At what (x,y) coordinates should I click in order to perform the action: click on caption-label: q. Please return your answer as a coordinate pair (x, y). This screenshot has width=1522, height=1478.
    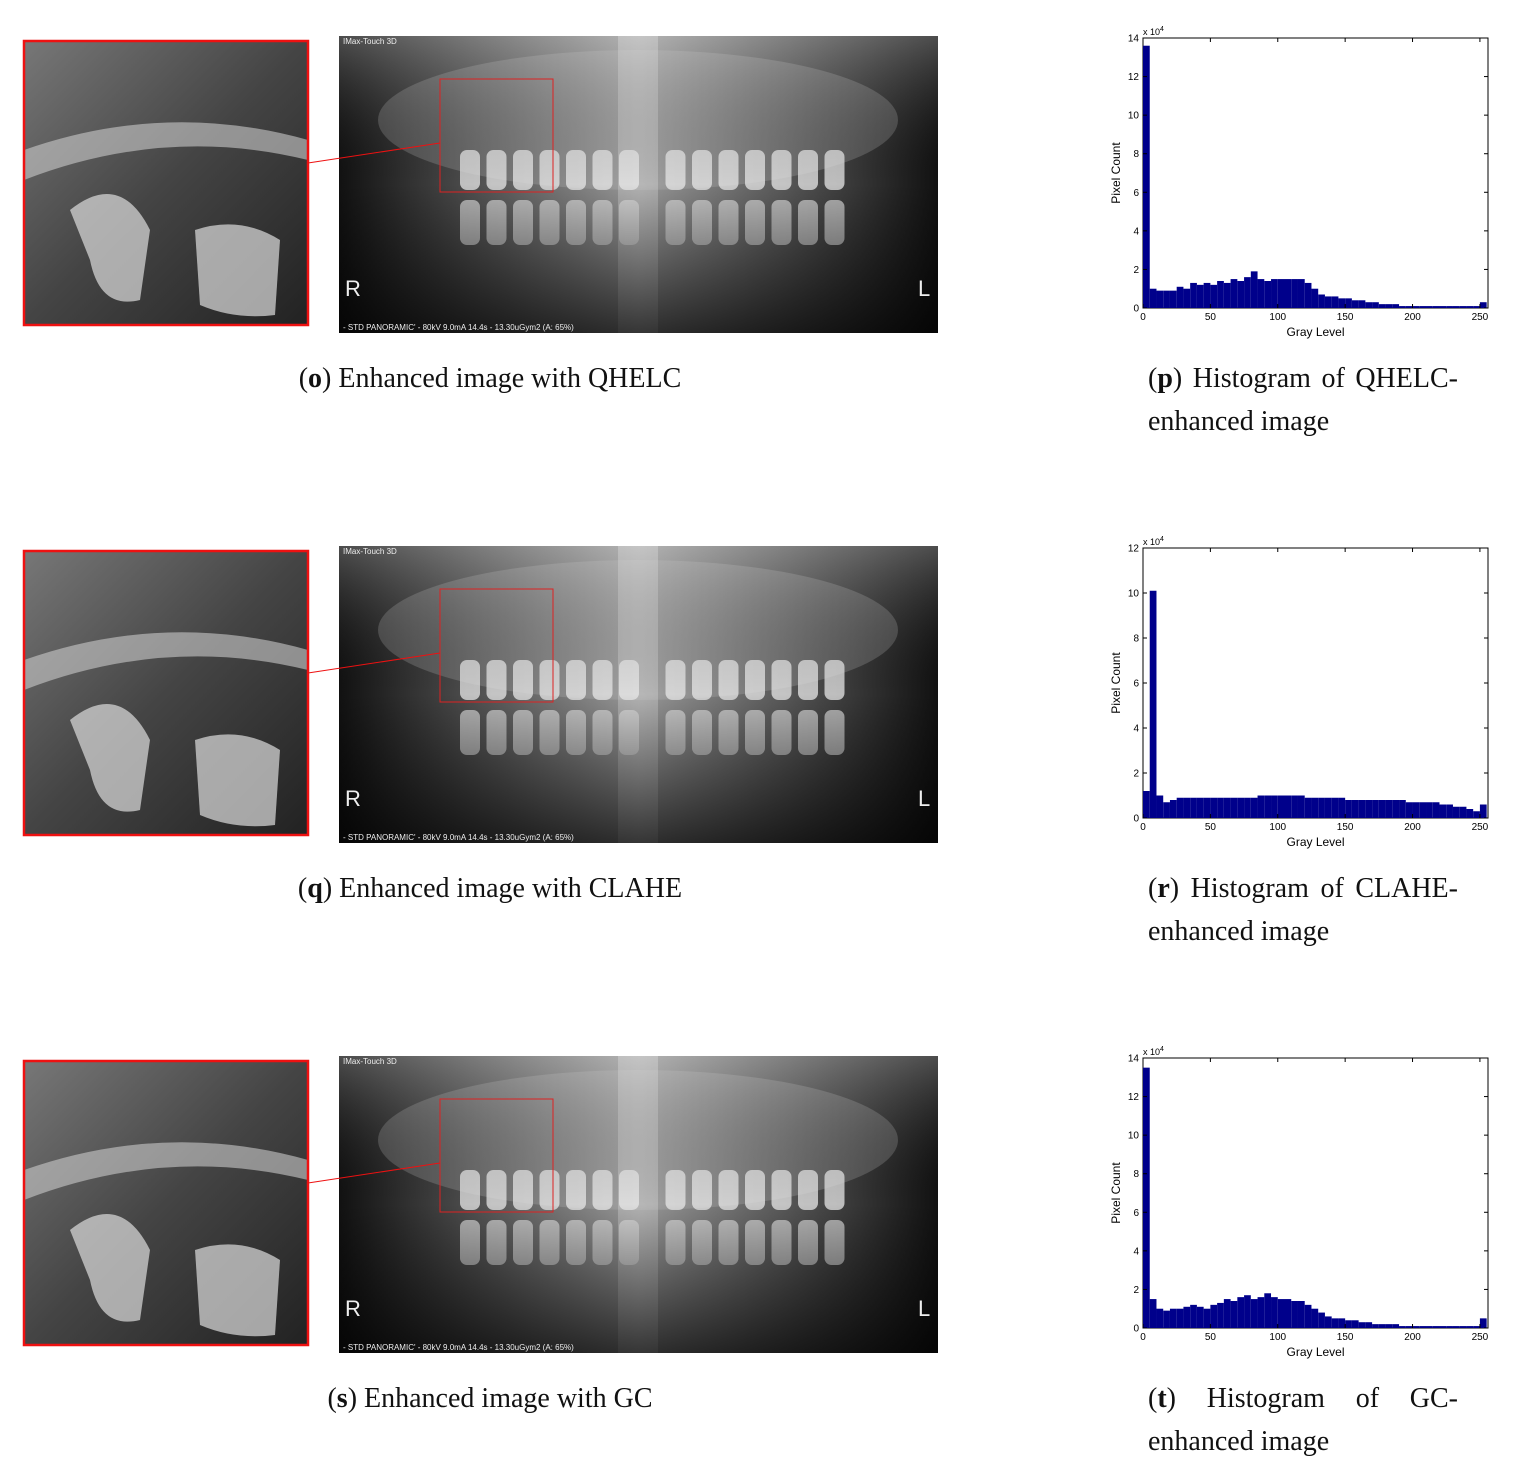
    Looking at the image, I should click on (315, 888).